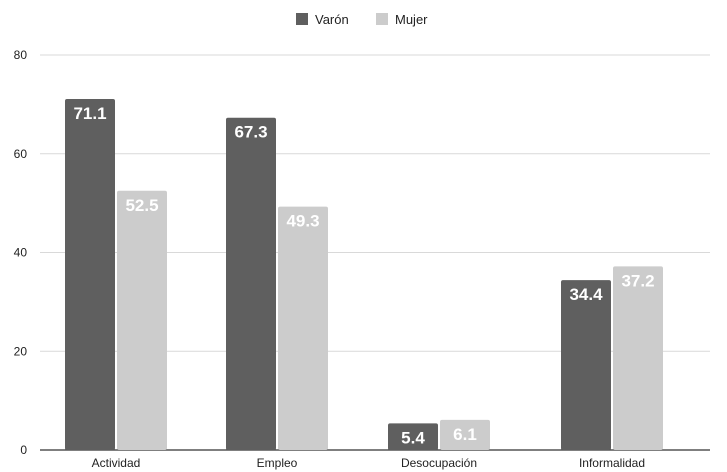 The height and width of the screenshot is (472, 727). I want to click on y-tick-label: 20, so click(21, 351).